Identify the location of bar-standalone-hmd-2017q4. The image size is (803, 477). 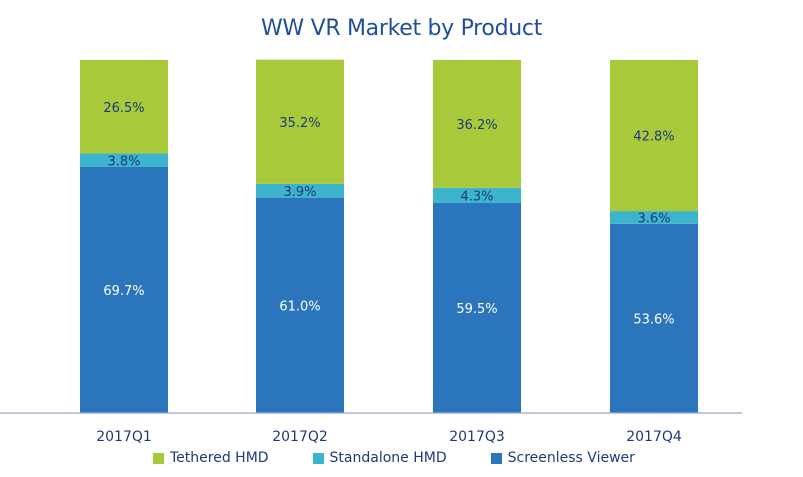
(654, 217).